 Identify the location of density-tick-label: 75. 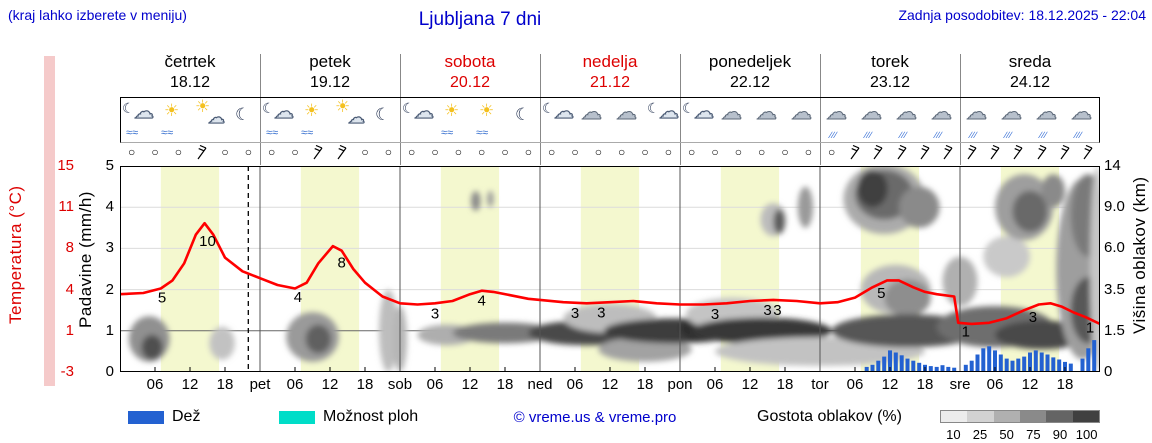
(1033, 434).